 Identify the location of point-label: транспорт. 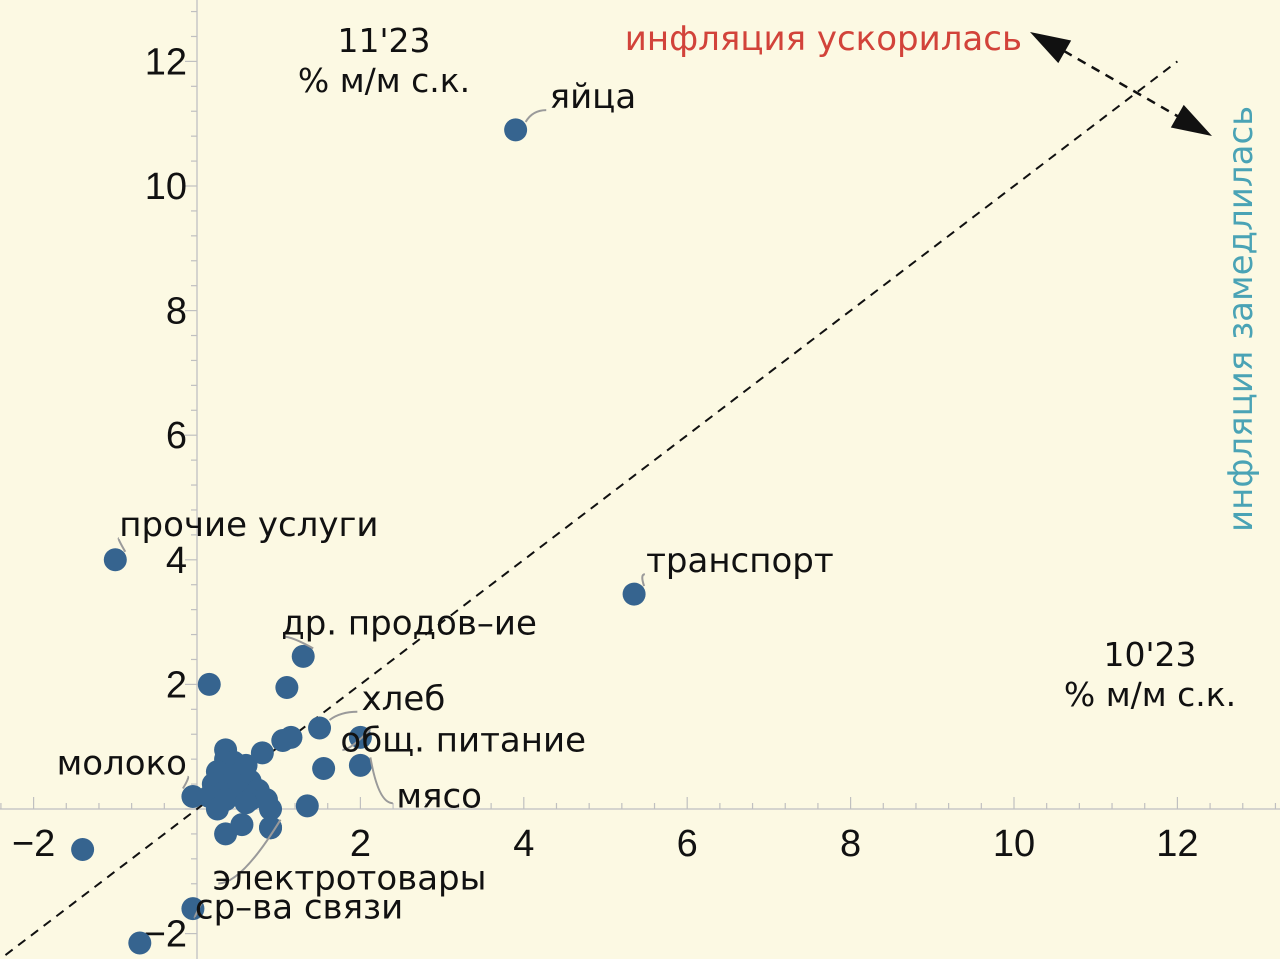
(740, 561).